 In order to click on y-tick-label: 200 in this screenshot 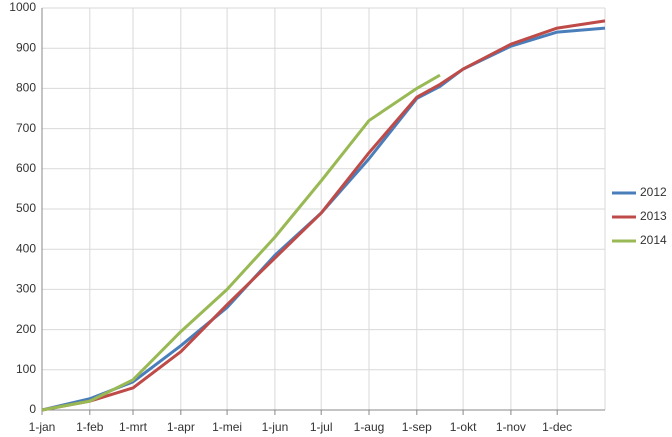, I will do `click(26, 329)`.